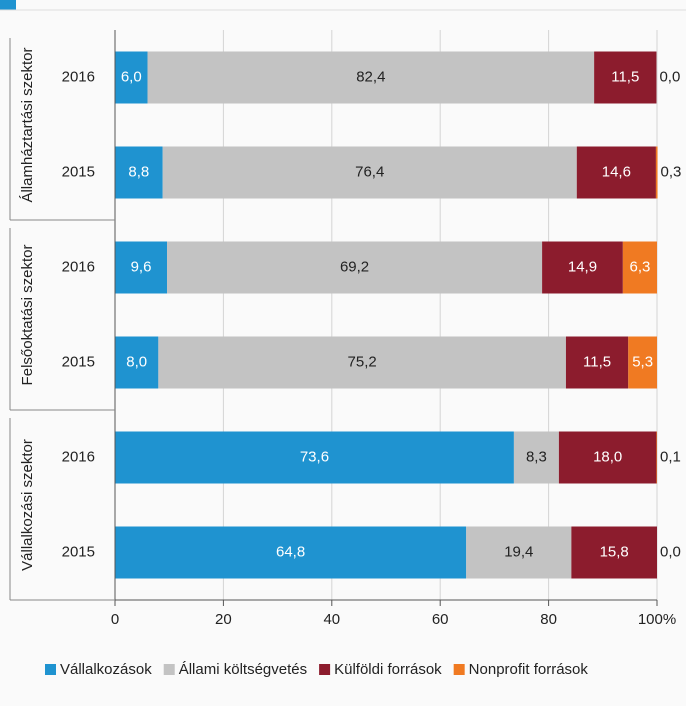  I want to click on x-tick-label: 100%, so click(657, 619).